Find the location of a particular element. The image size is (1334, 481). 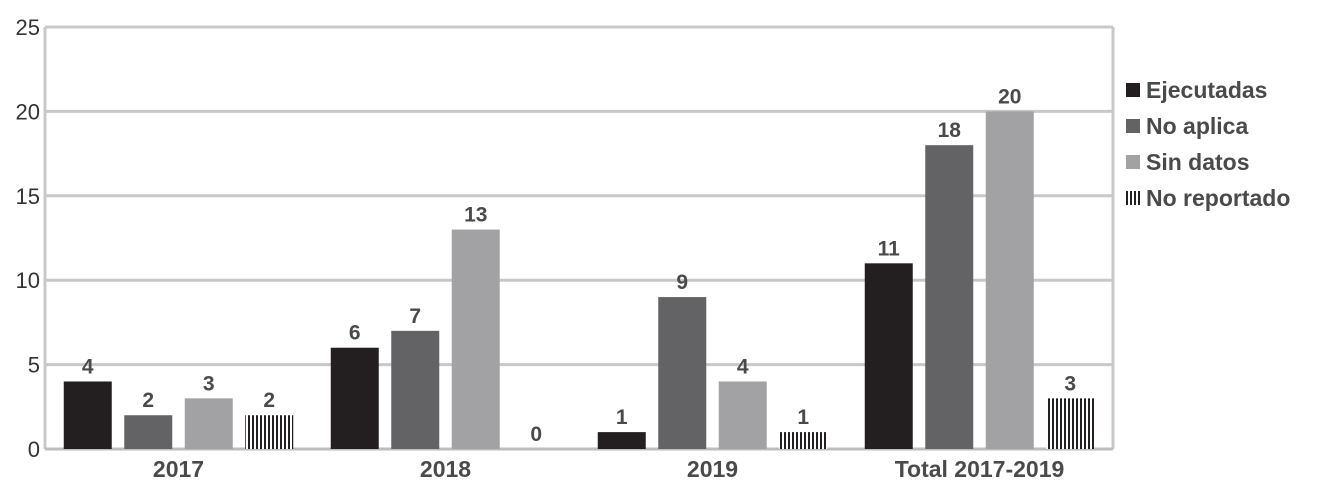

x-category-label: Total 2017-2019 is located at coordinates (980, 468).